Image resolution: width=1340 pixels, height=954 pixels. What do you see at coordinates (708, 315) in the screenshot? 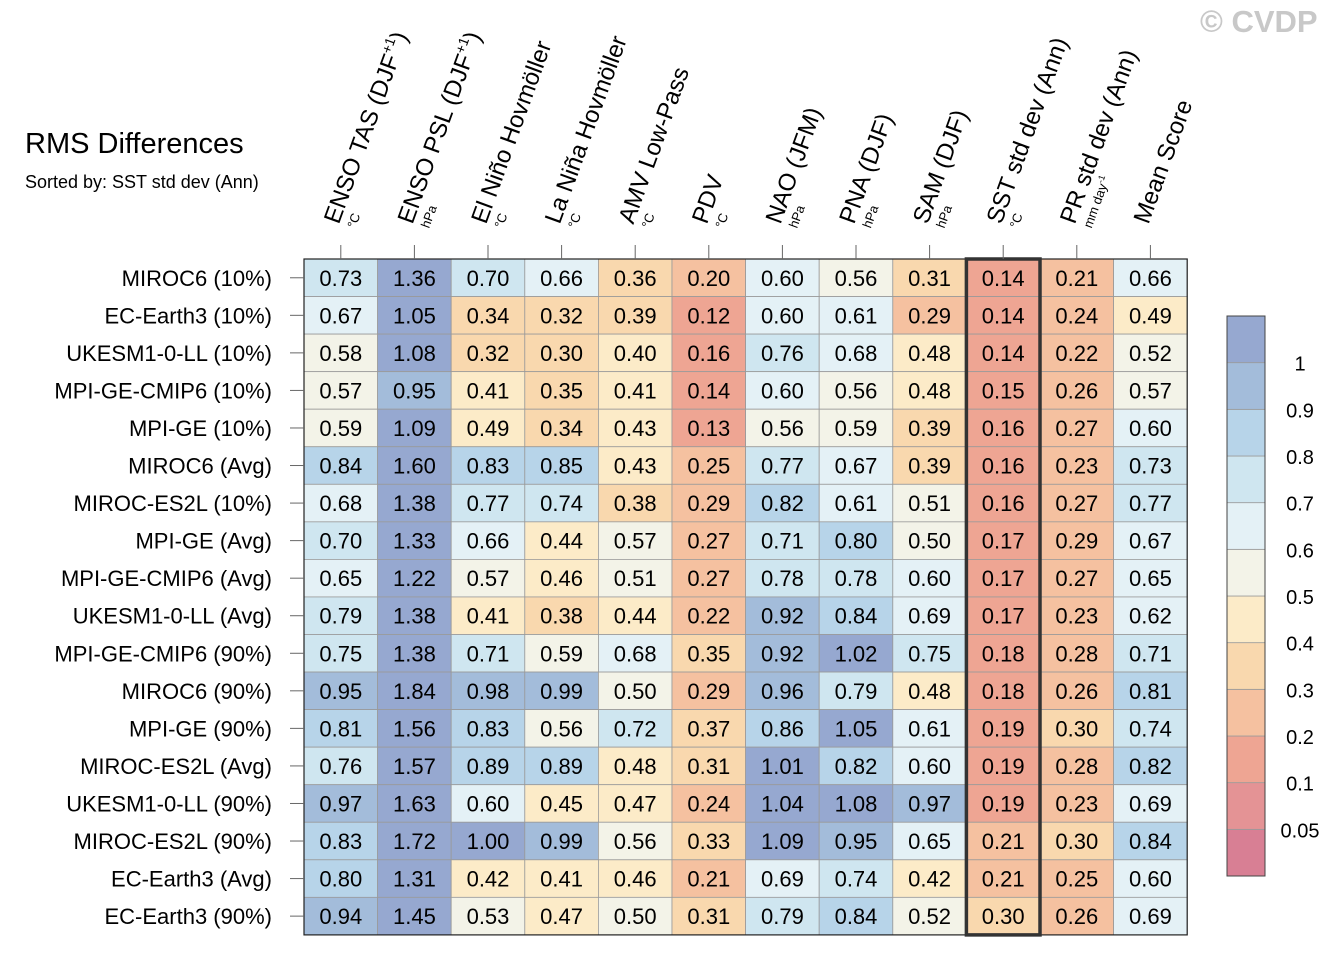
I see `cell-value-label: 0.12` at bounding box center [708, 315].